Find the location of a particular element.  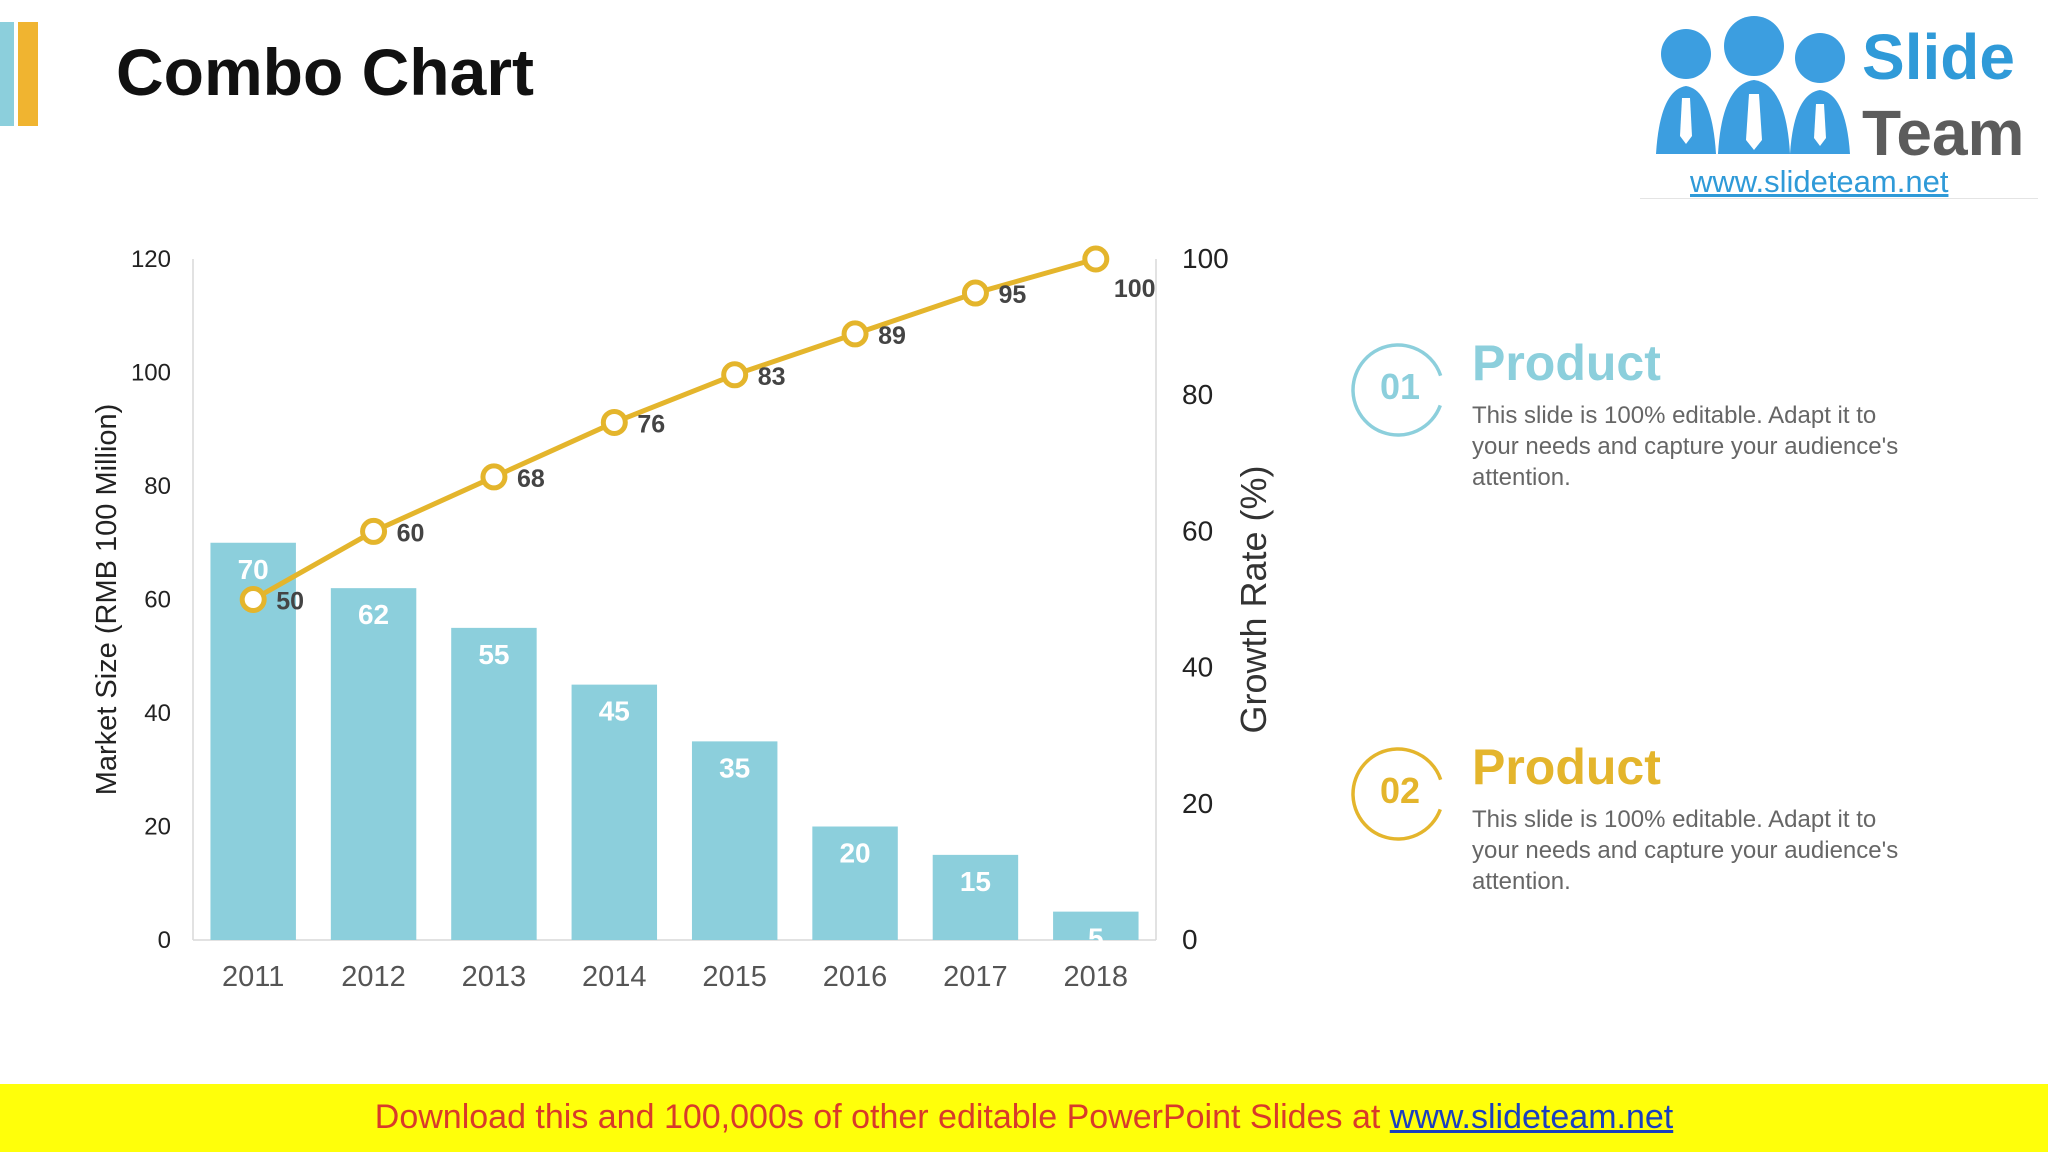

left-tick-label: 100 is located at coordinates (151, 373).